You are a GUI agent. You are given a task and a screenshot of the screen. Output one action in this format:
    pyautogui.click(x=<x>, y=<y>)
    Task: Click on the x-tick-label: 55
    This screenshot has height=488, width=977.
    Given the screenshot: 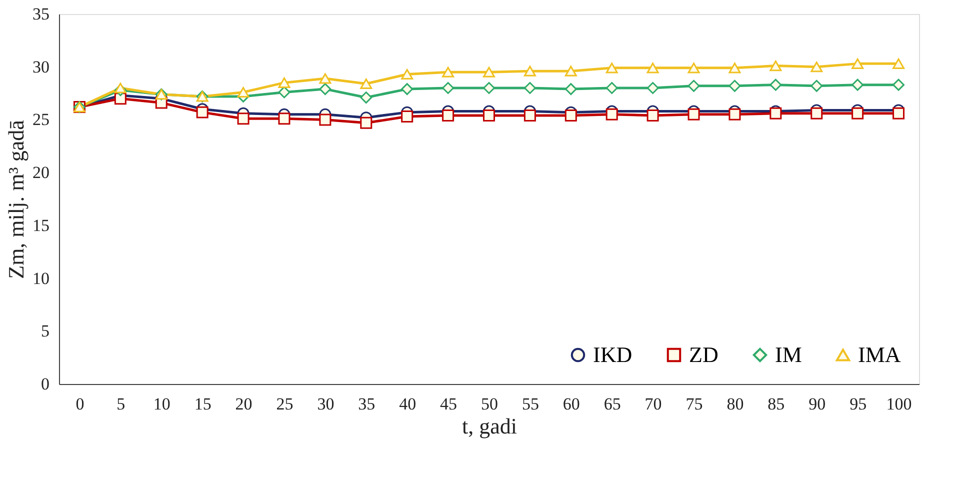 What is the action you would take?
    pyautogui.click(x=530, y=404)
    